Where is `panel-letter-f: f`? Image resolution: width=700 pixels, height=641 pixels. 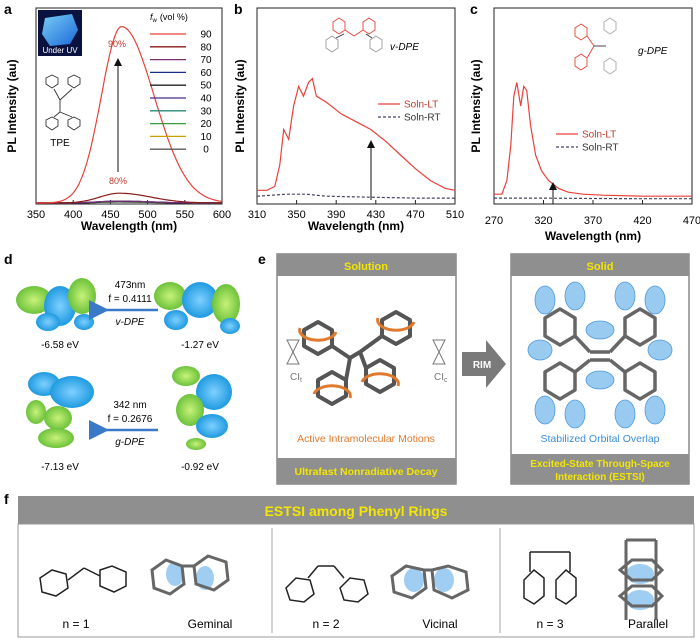 panel-letter-f: f is located at coordinates (6, 499).